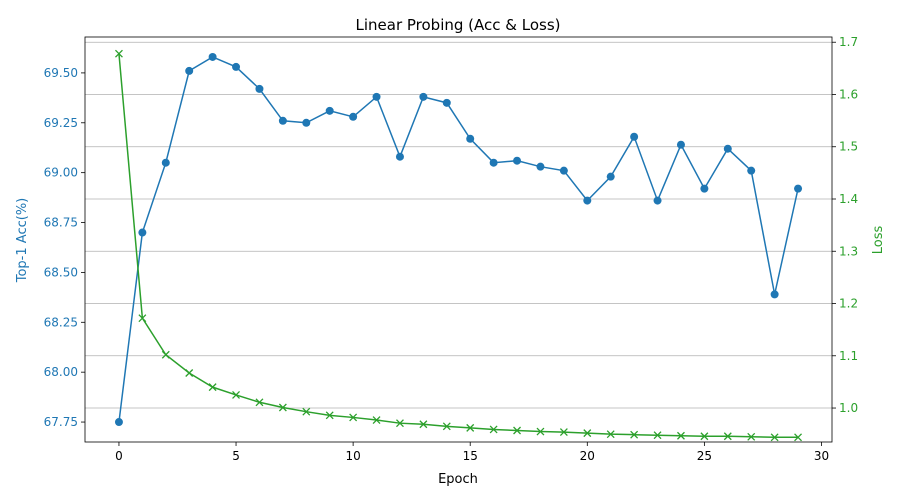 Image resolution: width=900 pixels, height=500 pixels. I want to click on y-left-tick-label: 68.75, so click(61, 223).